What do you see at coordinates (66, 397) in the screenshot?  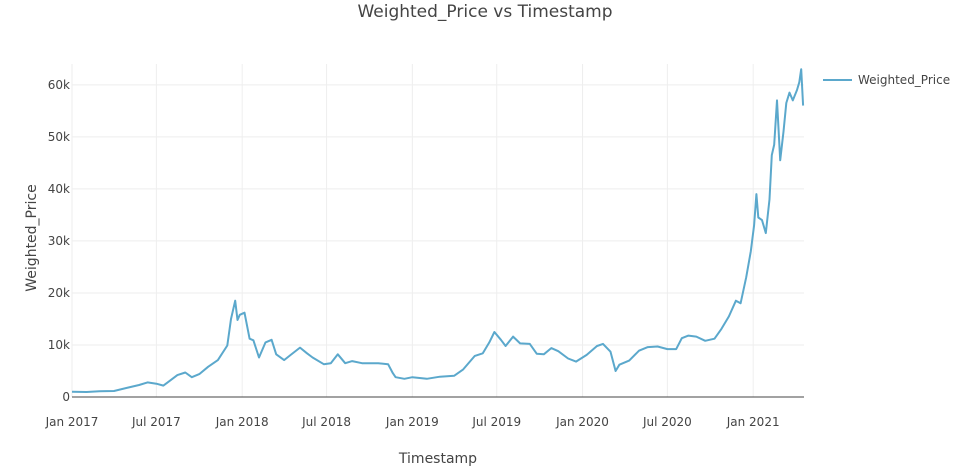 I see `y-tick-label: 0` at bounding box center [66, 397].